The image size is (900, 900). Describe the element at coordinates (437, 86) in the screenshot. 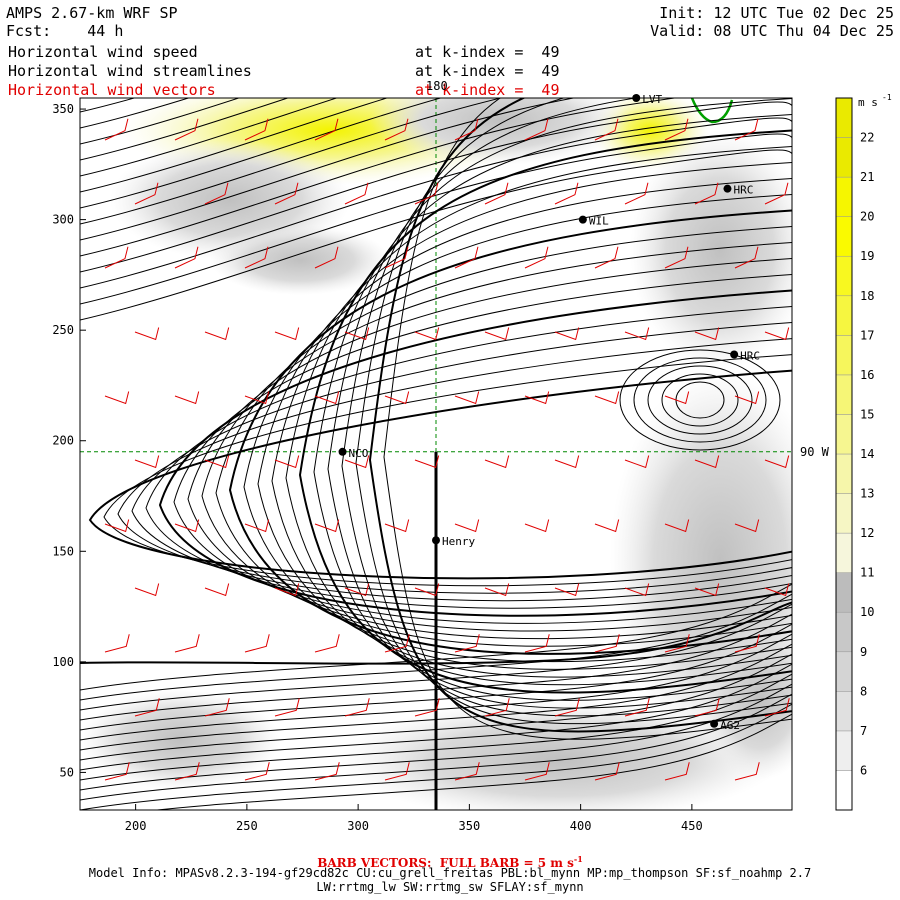

I see `meridian-label: 180` at that location.